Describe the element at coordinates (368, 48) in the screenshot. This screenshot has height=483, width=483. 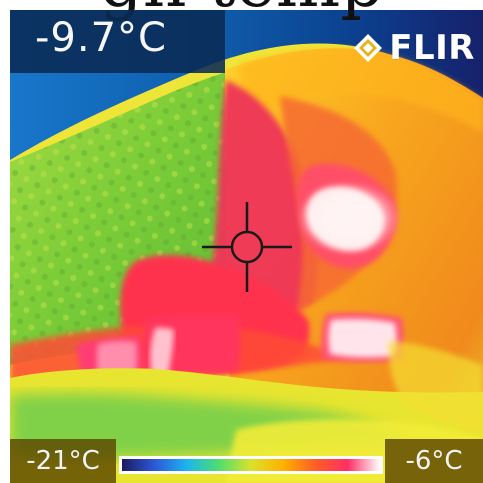
I see `flir-diamond-icon` at that location.